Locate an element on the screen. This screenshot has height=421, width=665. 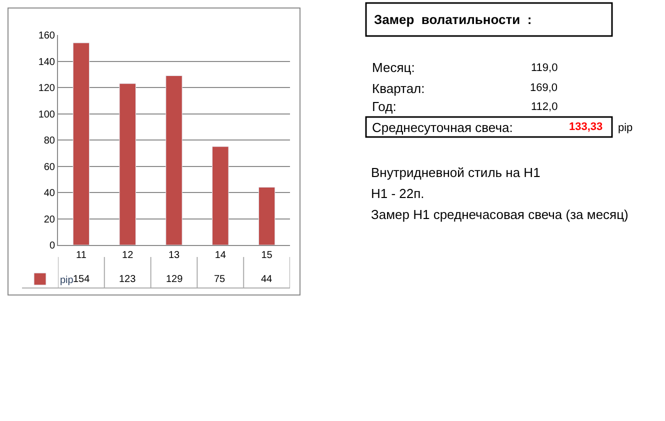
data-label: 154 is located at coordinates (81, 279).